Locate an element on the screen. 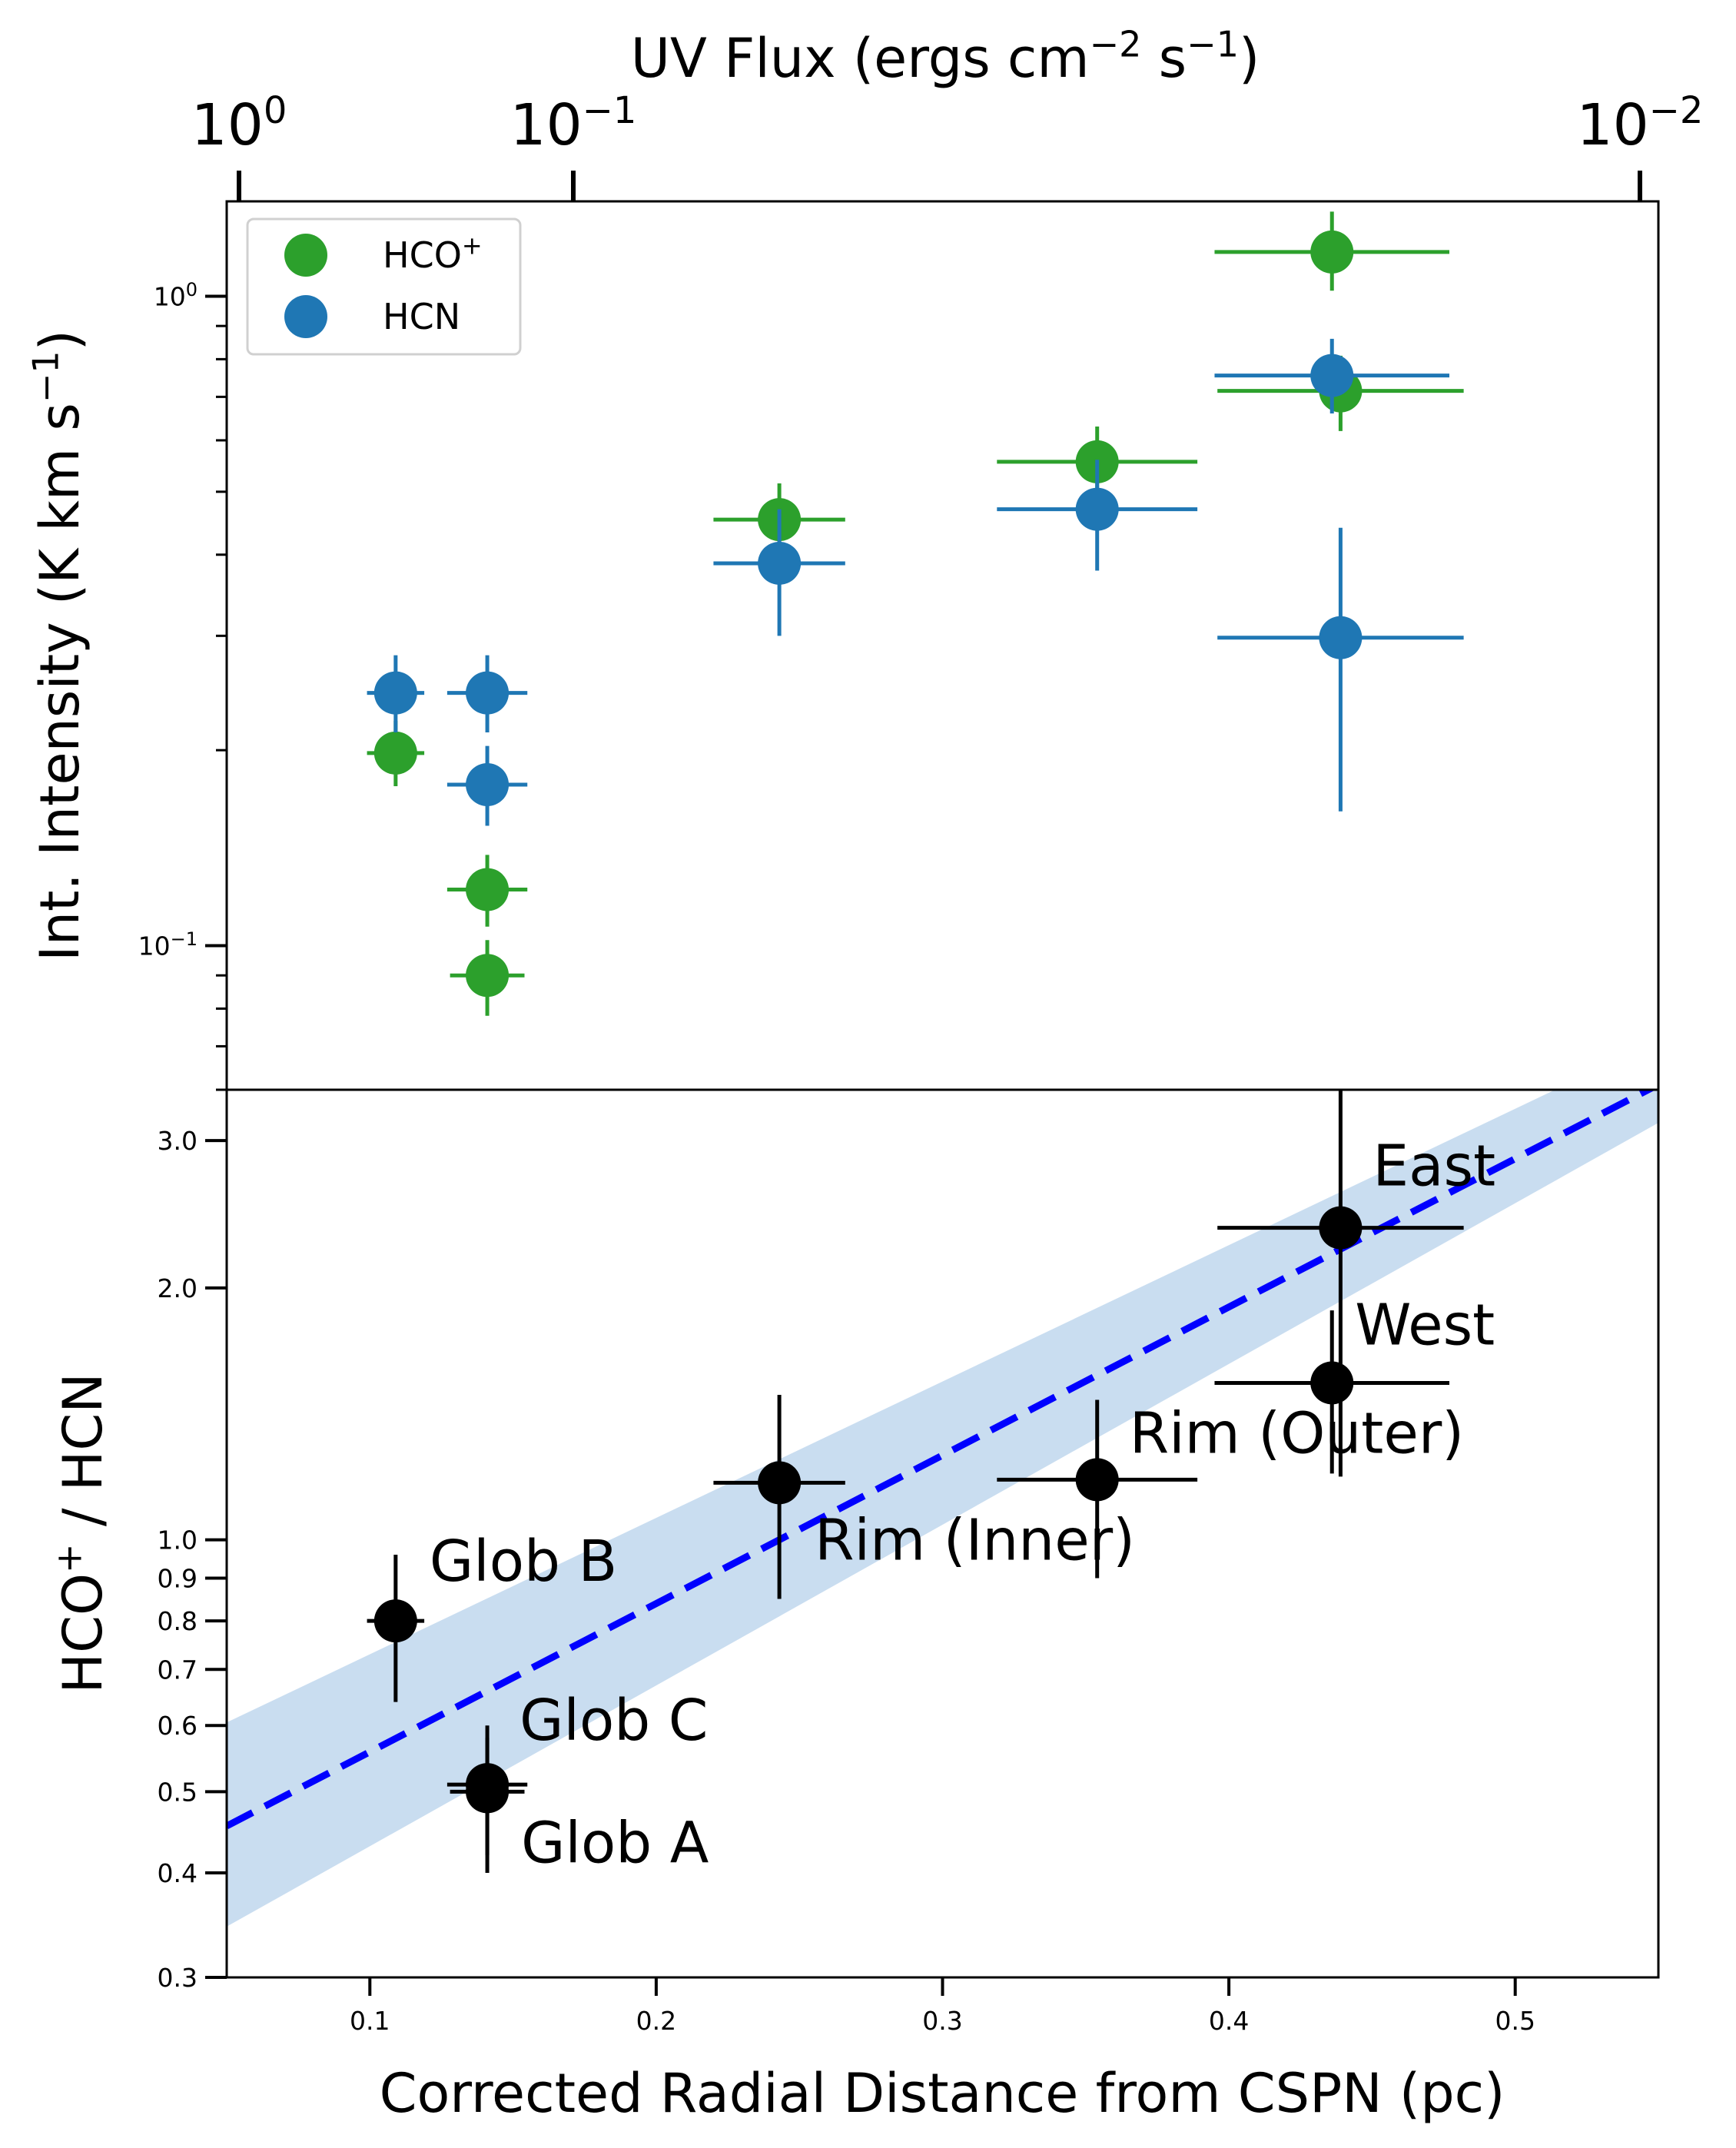 The image size is (1736, 2148). ratio-tick-label: 2.0 is located at coordinates (178, 1288).